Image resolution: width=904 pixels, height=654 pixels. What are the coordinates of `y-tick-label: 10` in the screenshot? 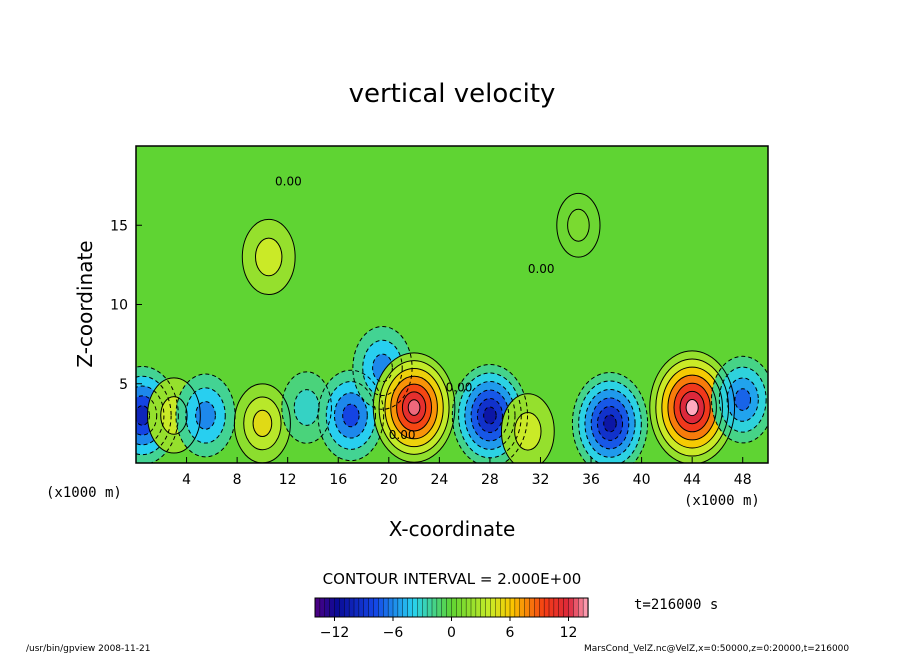 It's located at (119, 306).